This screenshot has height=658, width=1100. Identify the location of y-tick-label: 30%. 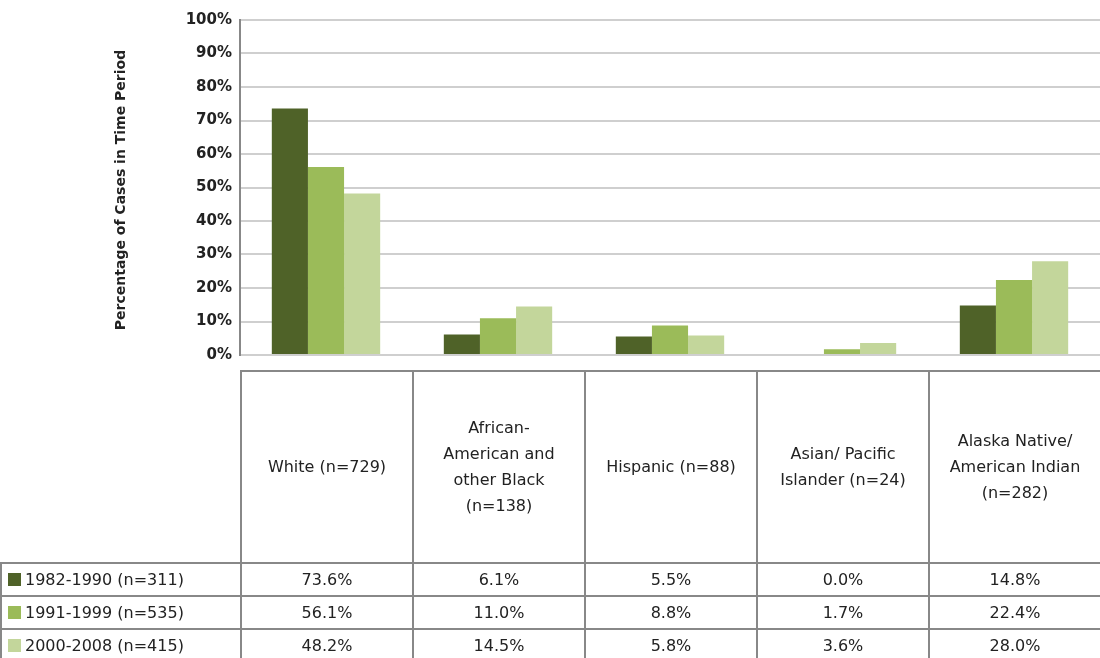
(214, 253).